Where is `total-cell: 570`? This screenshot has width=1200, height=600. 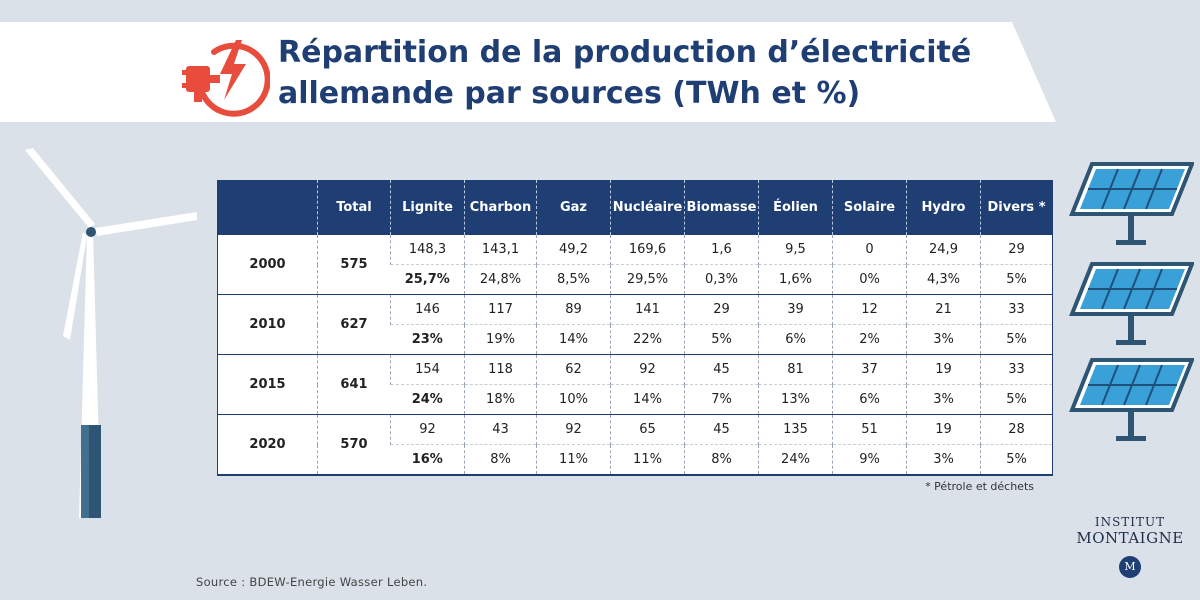 total-cell: 570 is located at coordinates (354, 444).